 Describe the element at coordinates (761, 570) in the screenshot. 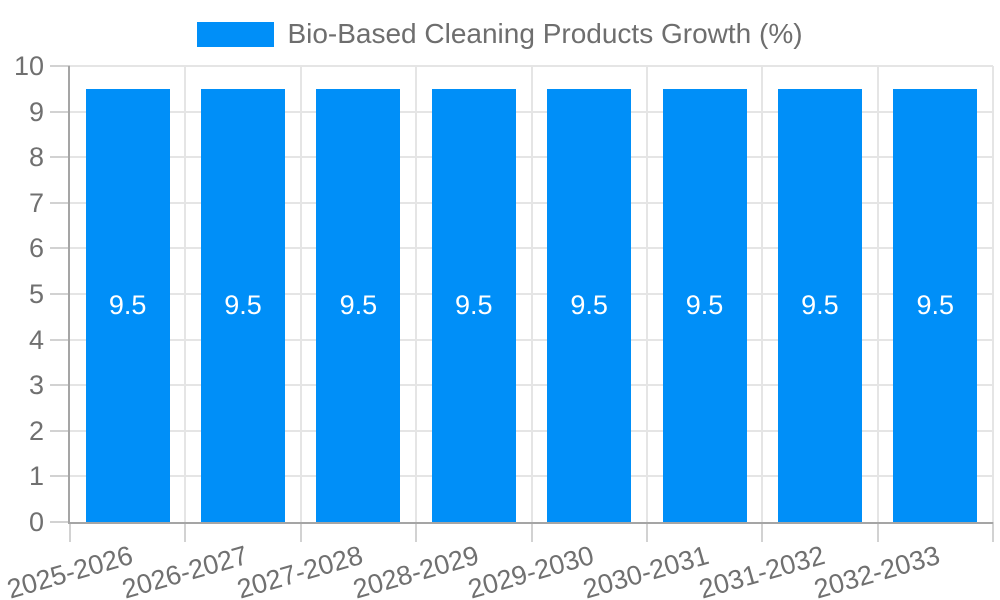

I see `x-tick-label: 2031-2032` at that location.